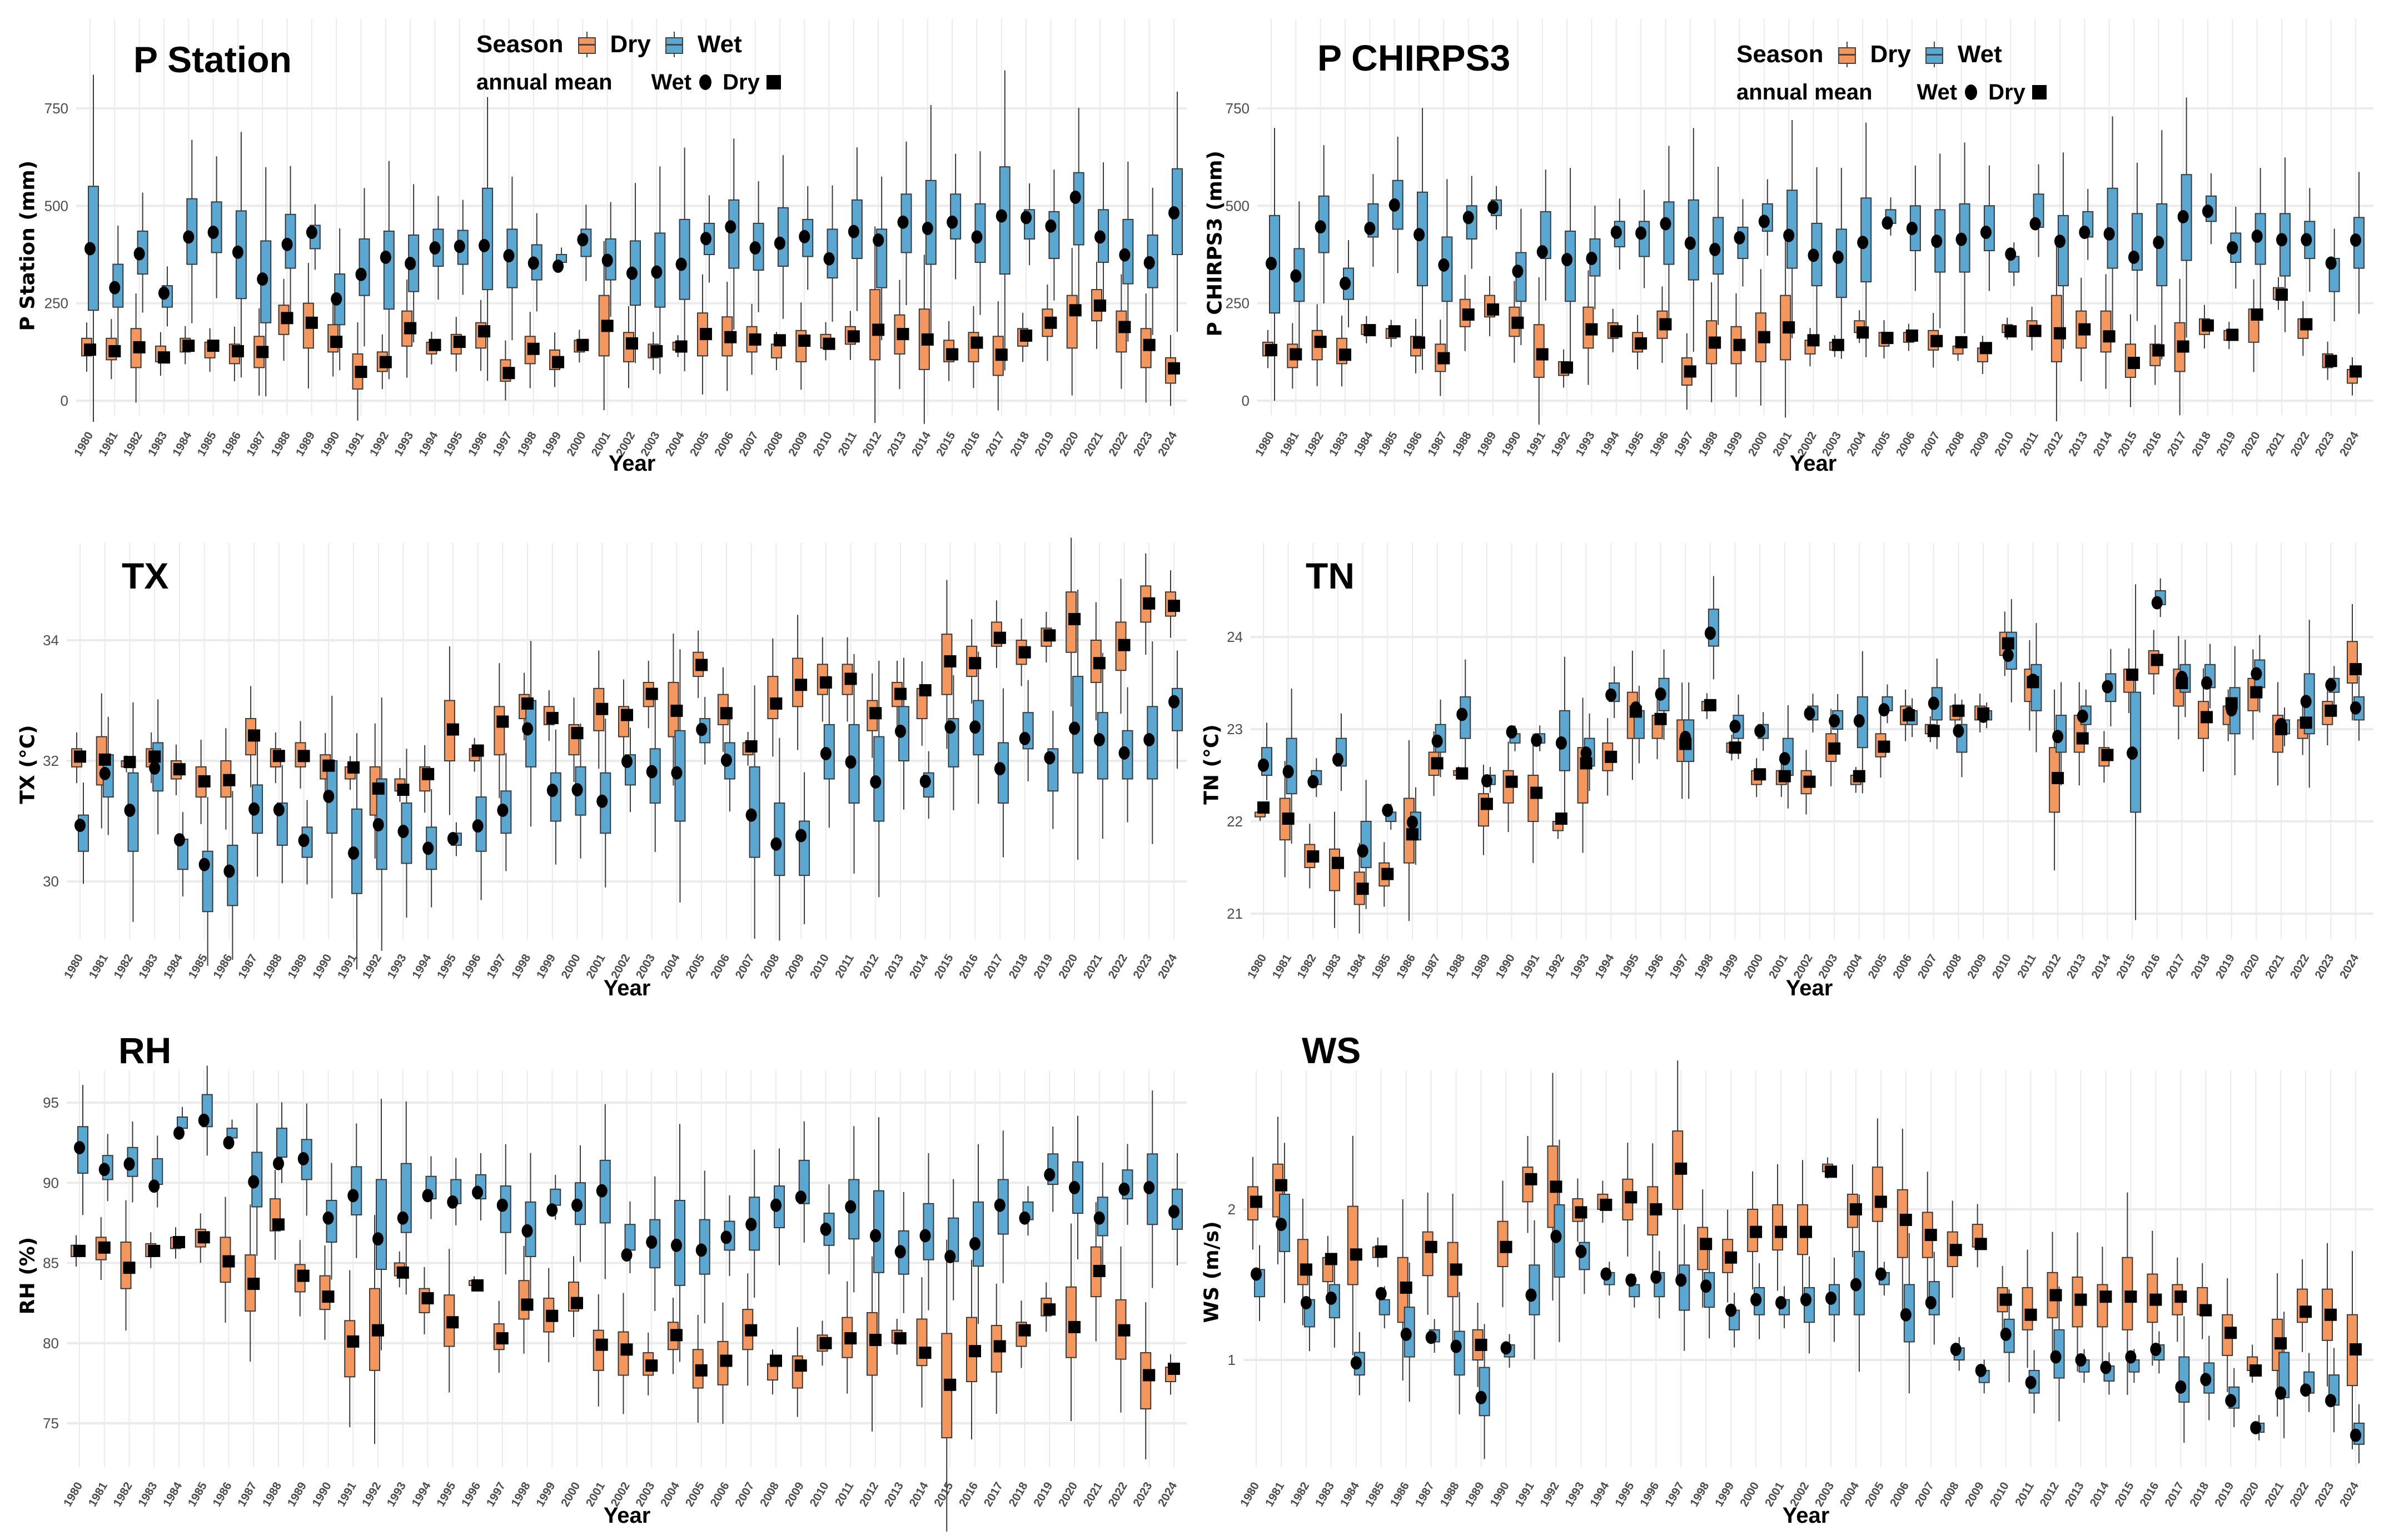 This screenshot has height=1540, width=2389. Describe the element at coordinates (248, 966) in the screenshot. I see `x-tick-label: 1987` at that location.